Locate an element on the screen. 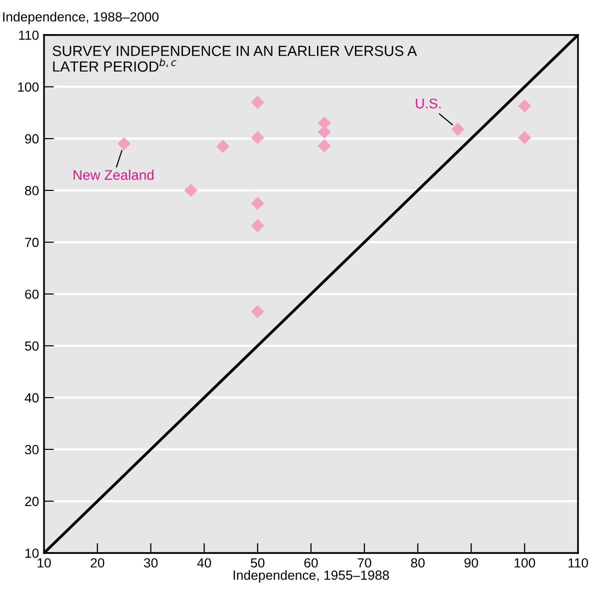 The image size is (592, 605). y-tick-label: 40 is located at coordinates (31, 398).